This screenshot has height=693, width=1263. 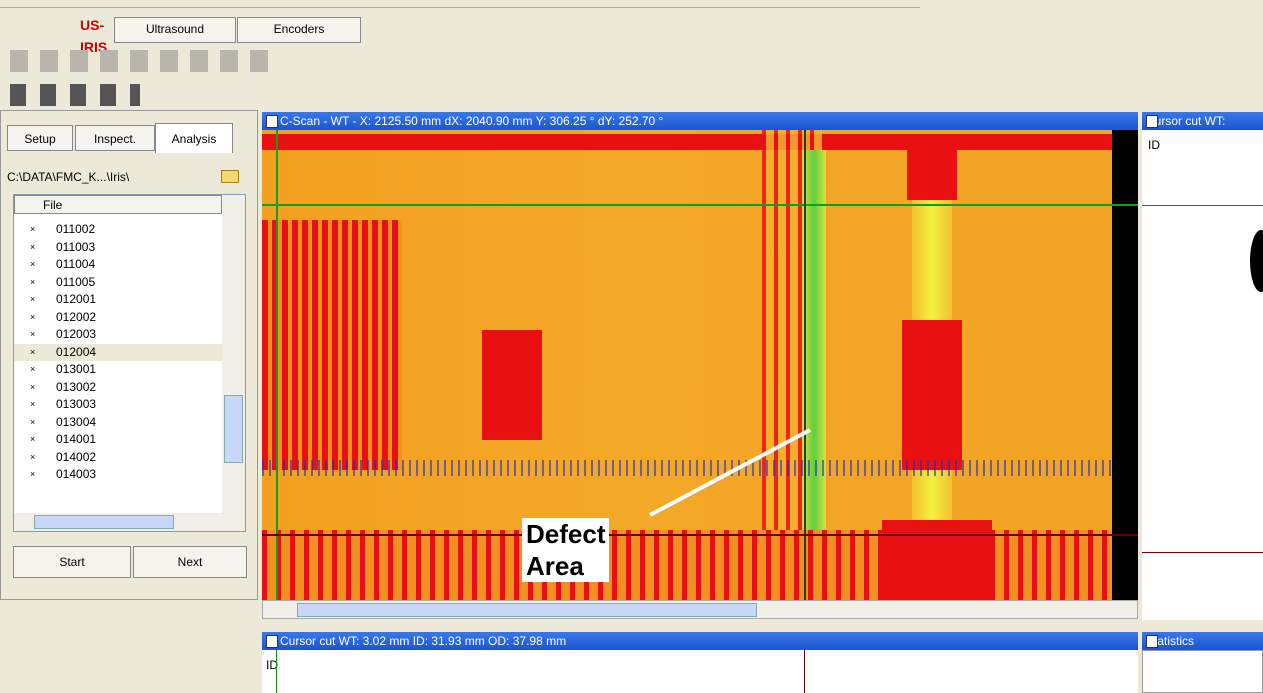 What do you see at coordinates (190, 562) in the screenshot?
I see `next-button: Next` at bounding box center [190, 562].